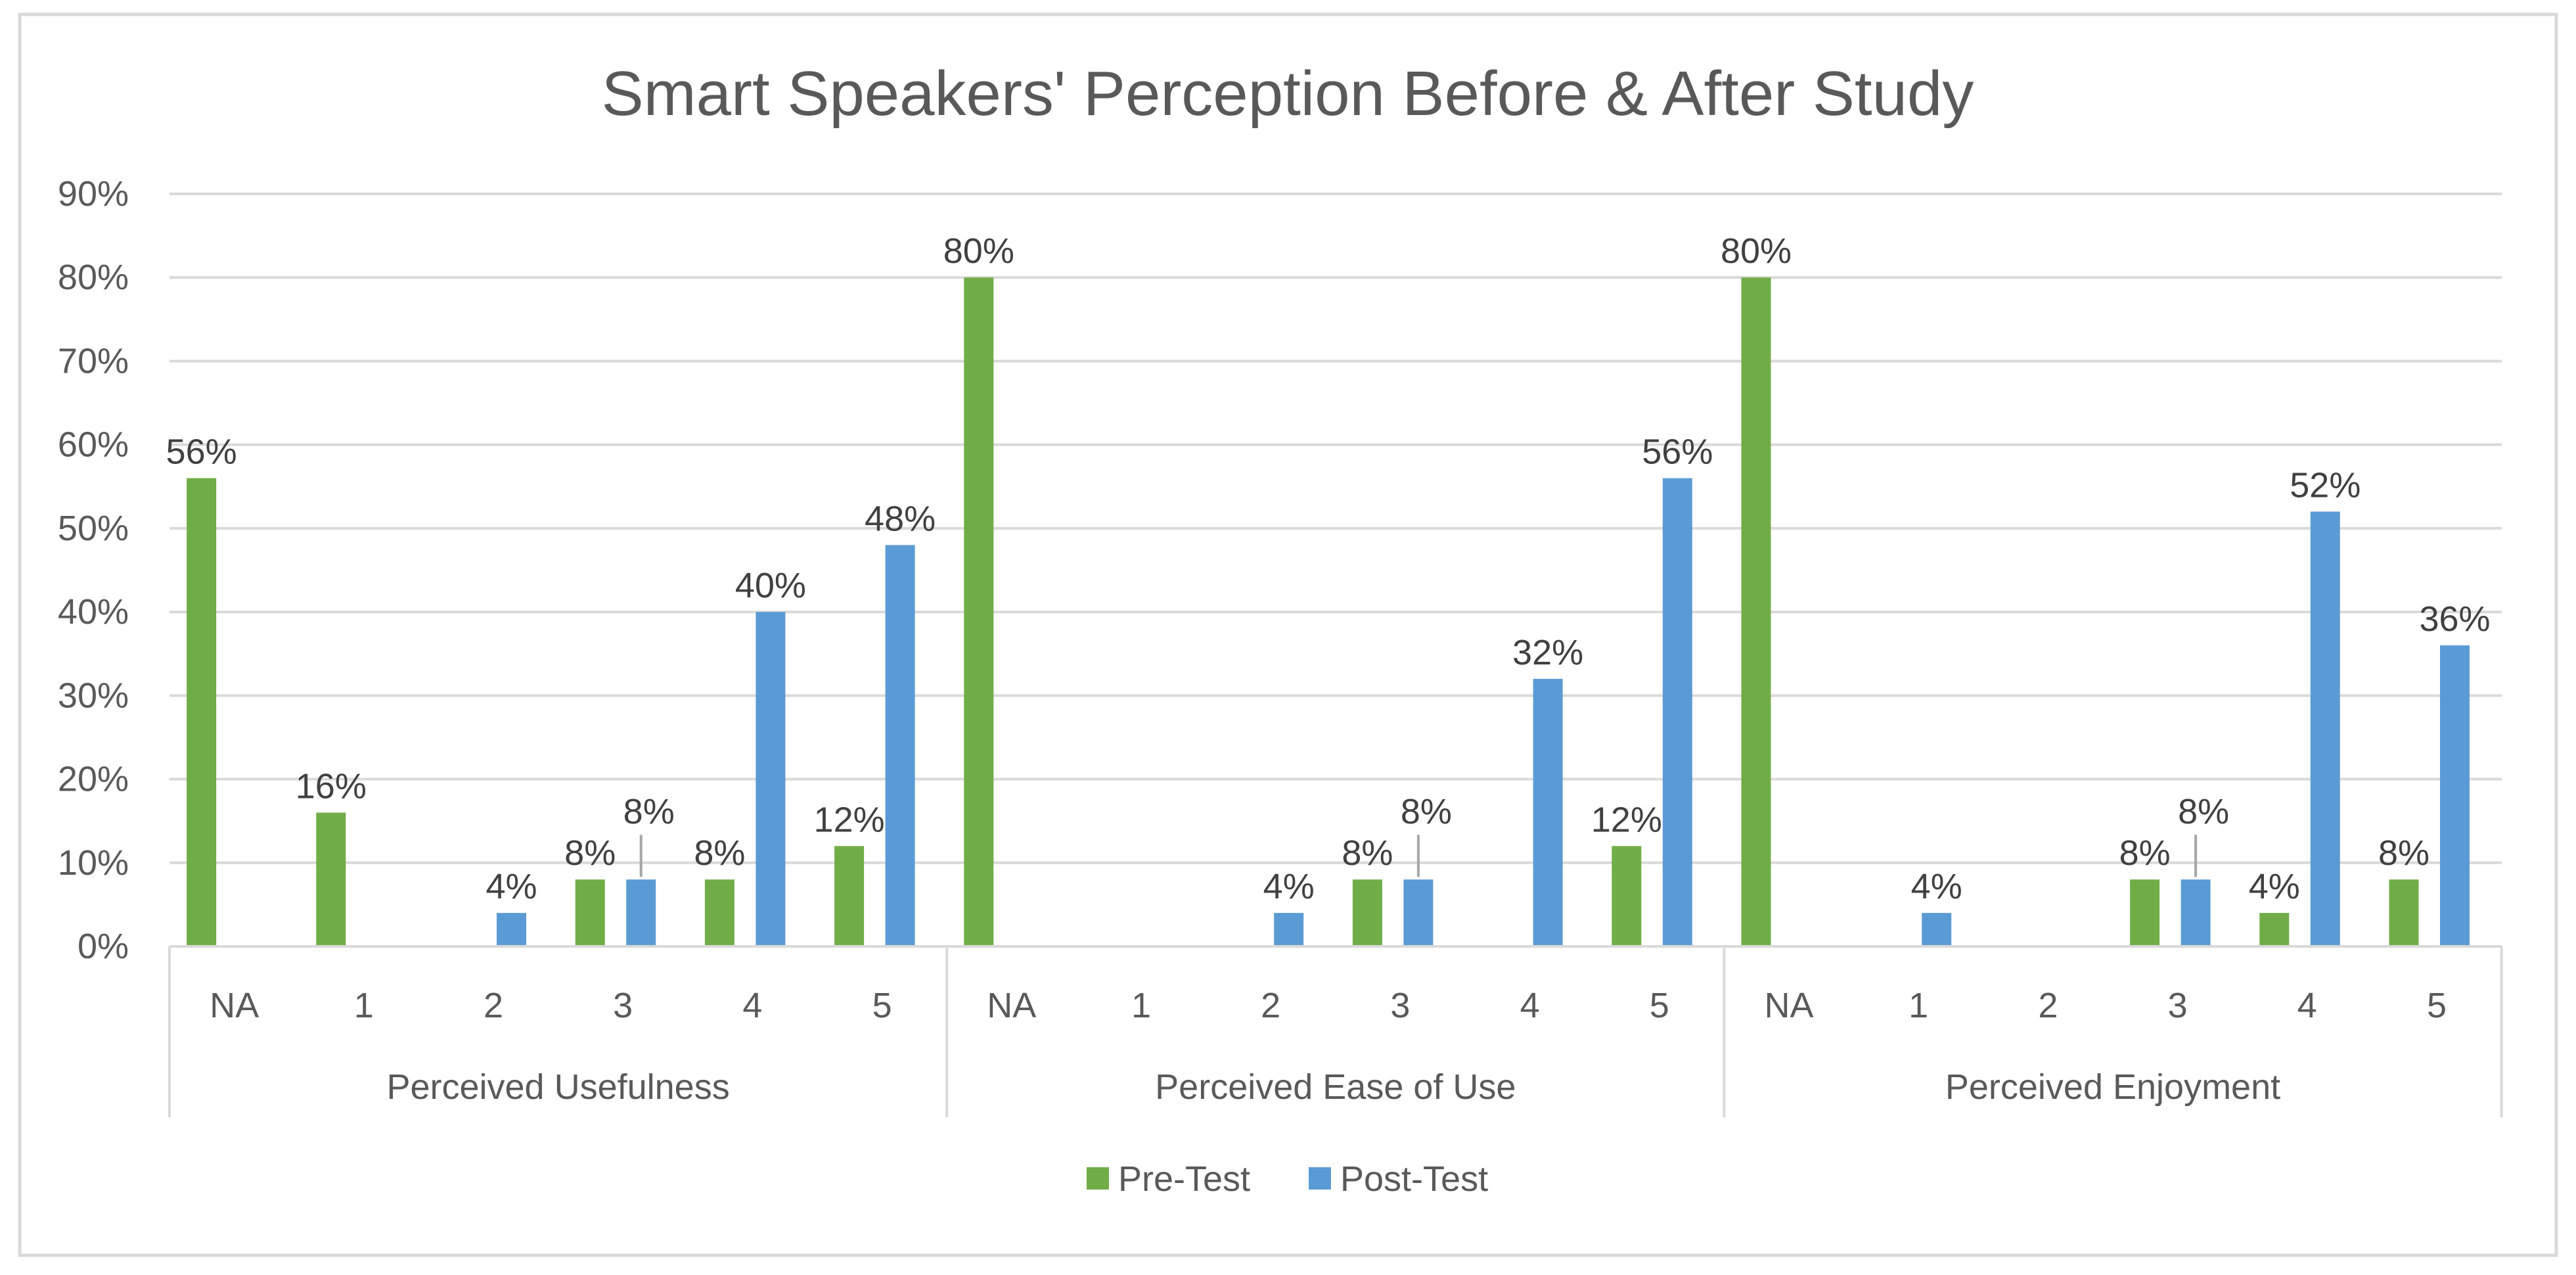 This screenshot has height=1275, width=2576. Describe the element at coordinates (331, 786) in the screenshot. I see `data-label-pre-test: 16%` at that location.